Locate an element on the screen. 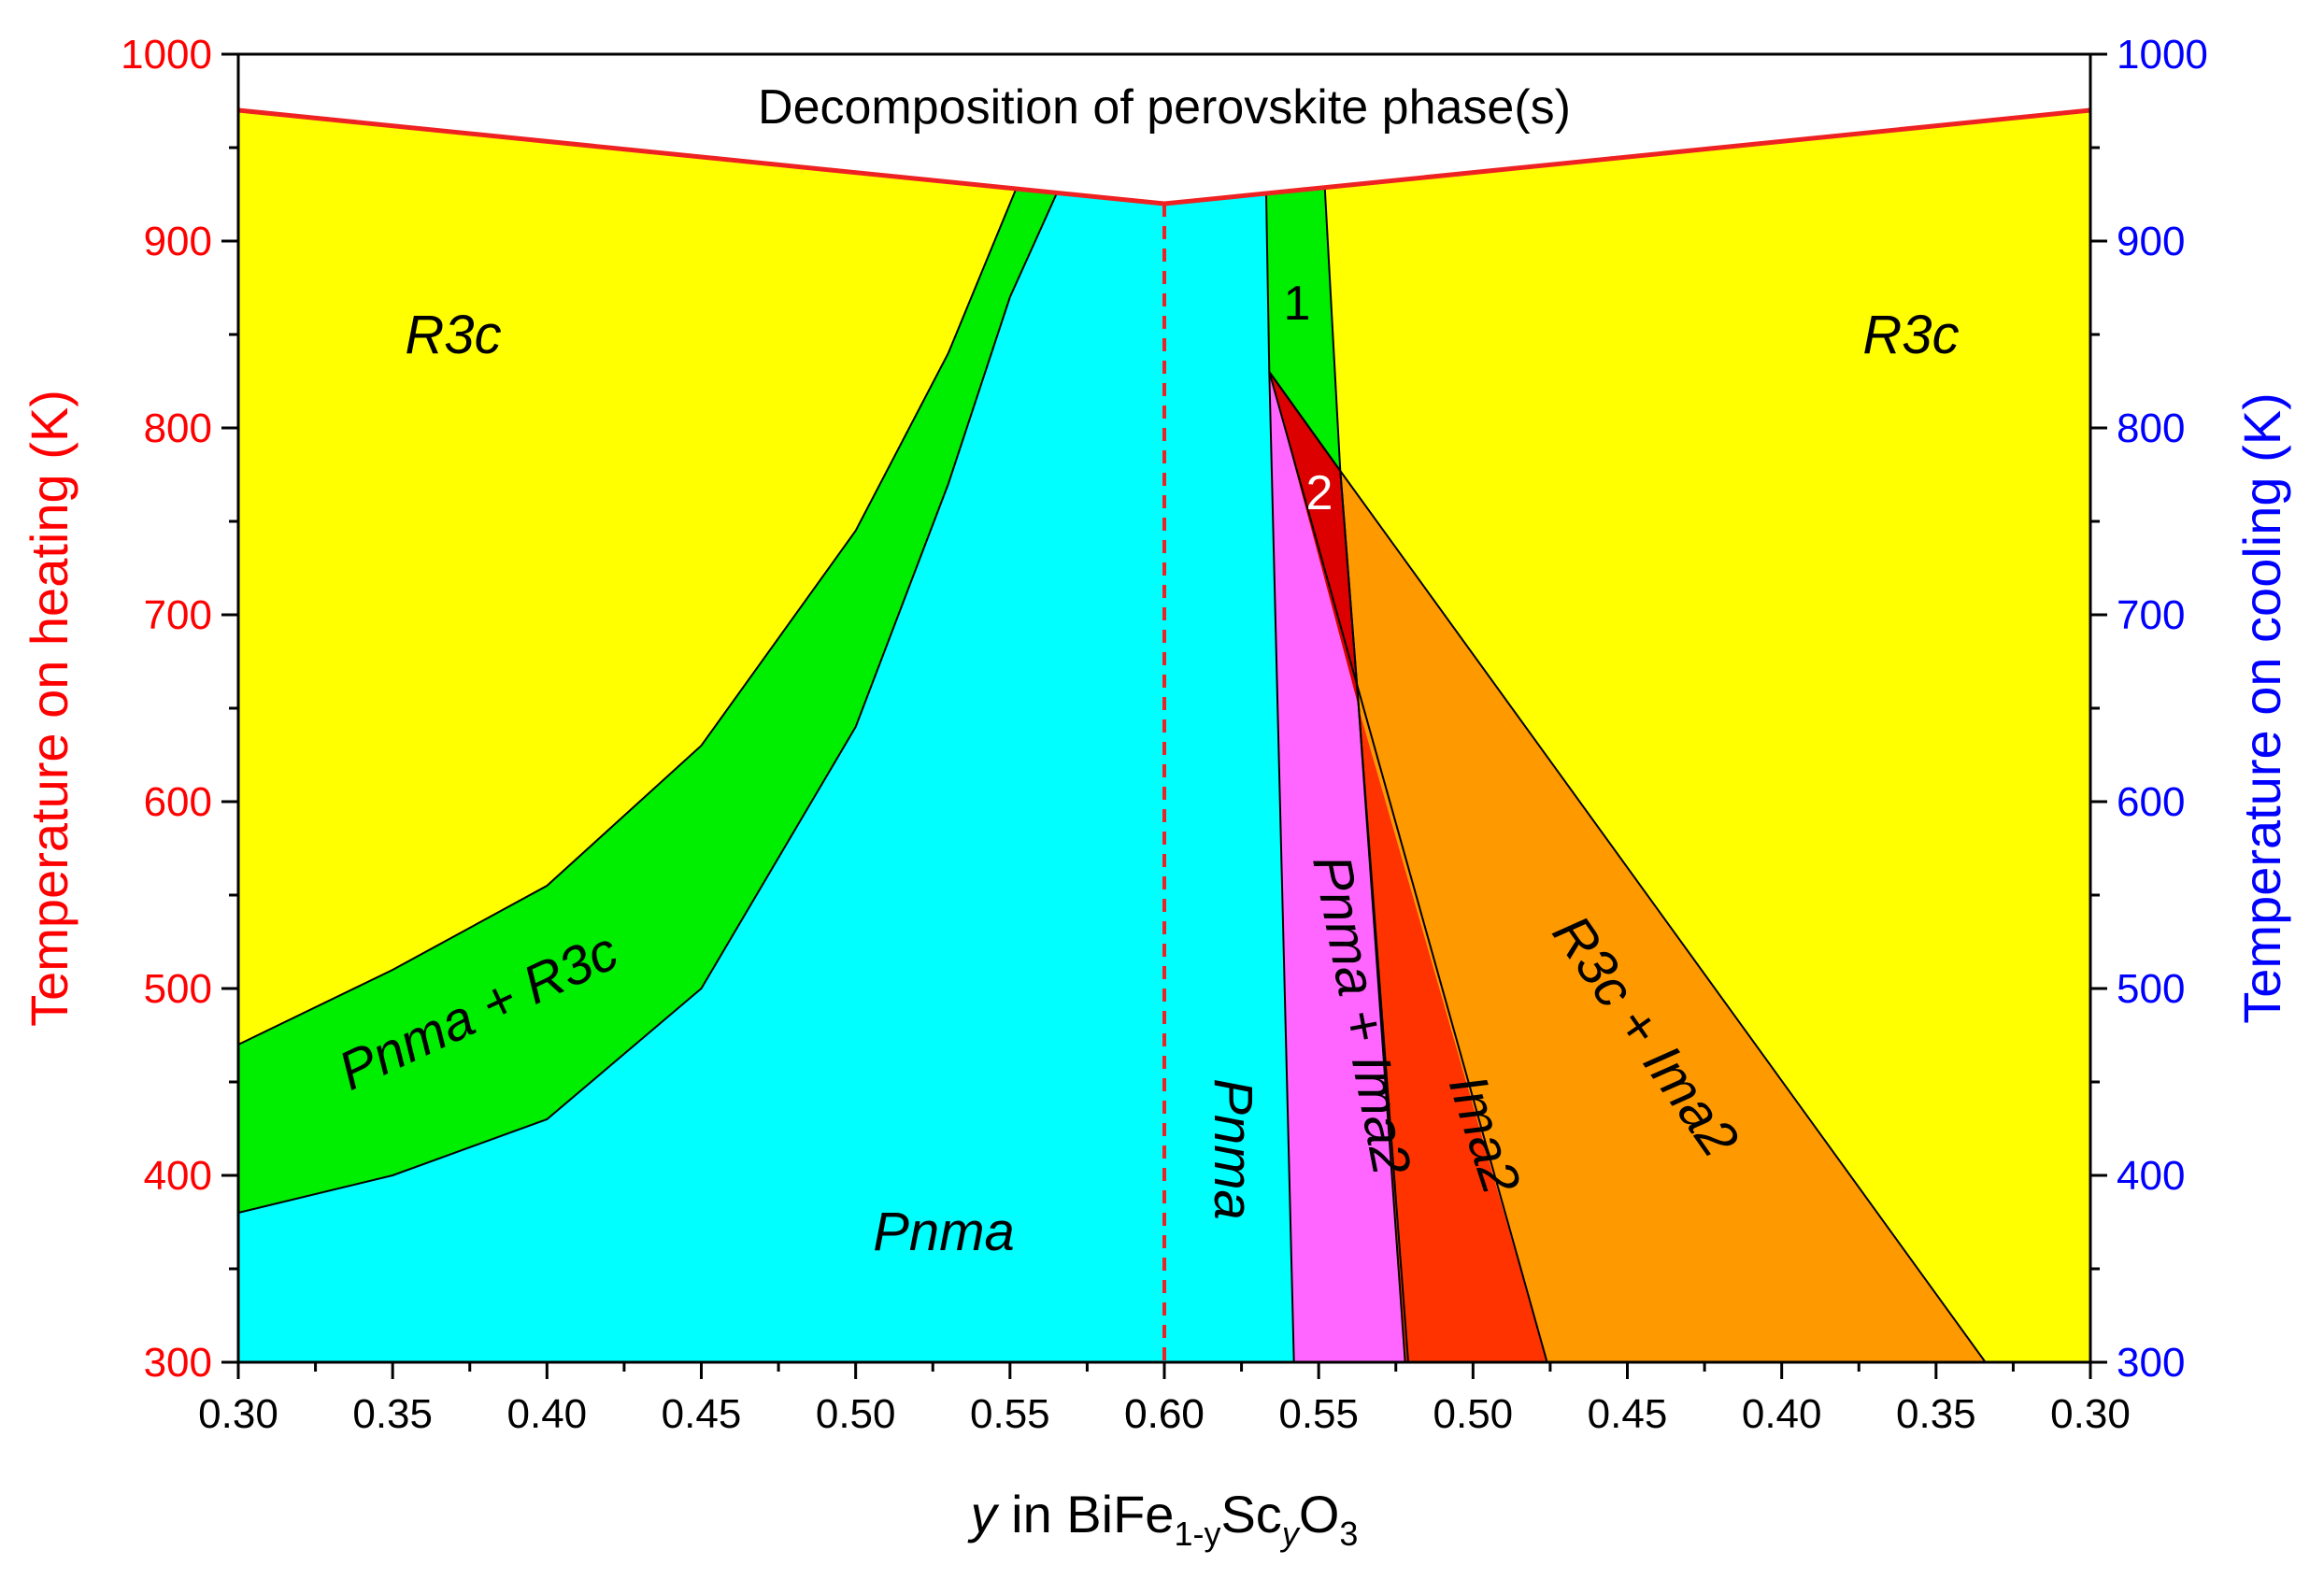 The width and height of the screenshot is (2324, 1579). y-tick-label-right: 600 is located at coordinates (2151, 802).